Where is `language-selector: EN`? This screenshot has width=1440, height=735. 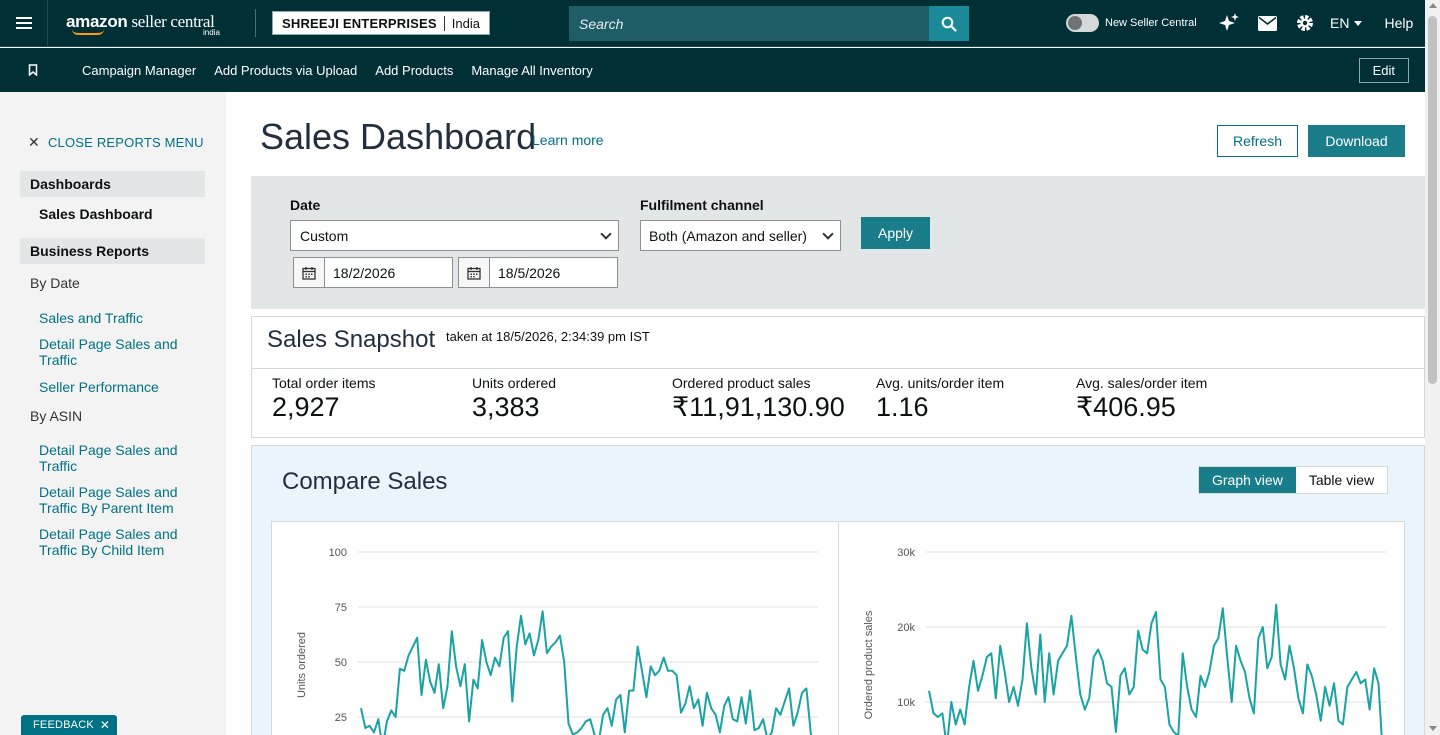 language-selector: EN is located at coordinates (1346, 23).